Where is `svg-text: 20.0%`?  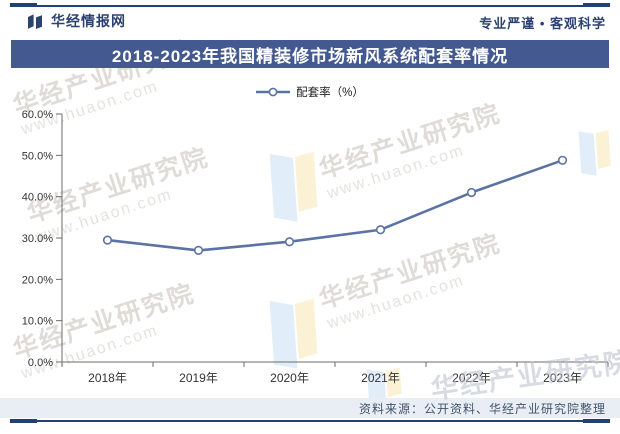
svg-text: 20.0% is located at coordinates (37, 280).